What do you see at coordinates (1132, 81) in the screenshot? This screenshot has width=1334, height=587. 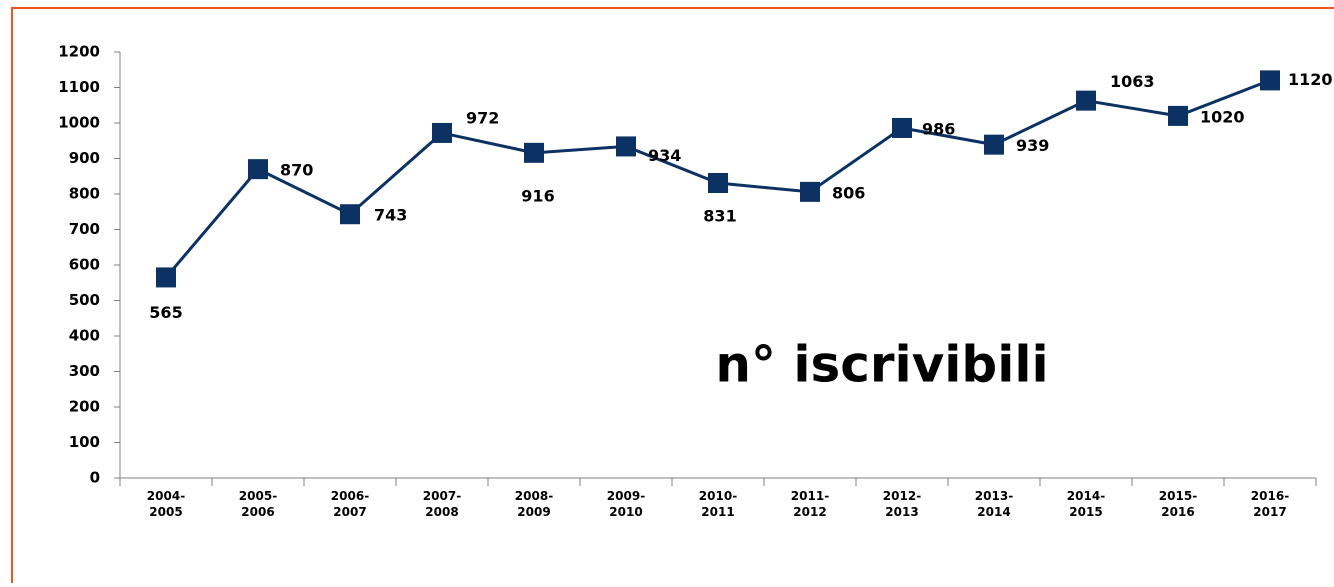 I see `data-label: 1063` at bounding box center [1132, 81].